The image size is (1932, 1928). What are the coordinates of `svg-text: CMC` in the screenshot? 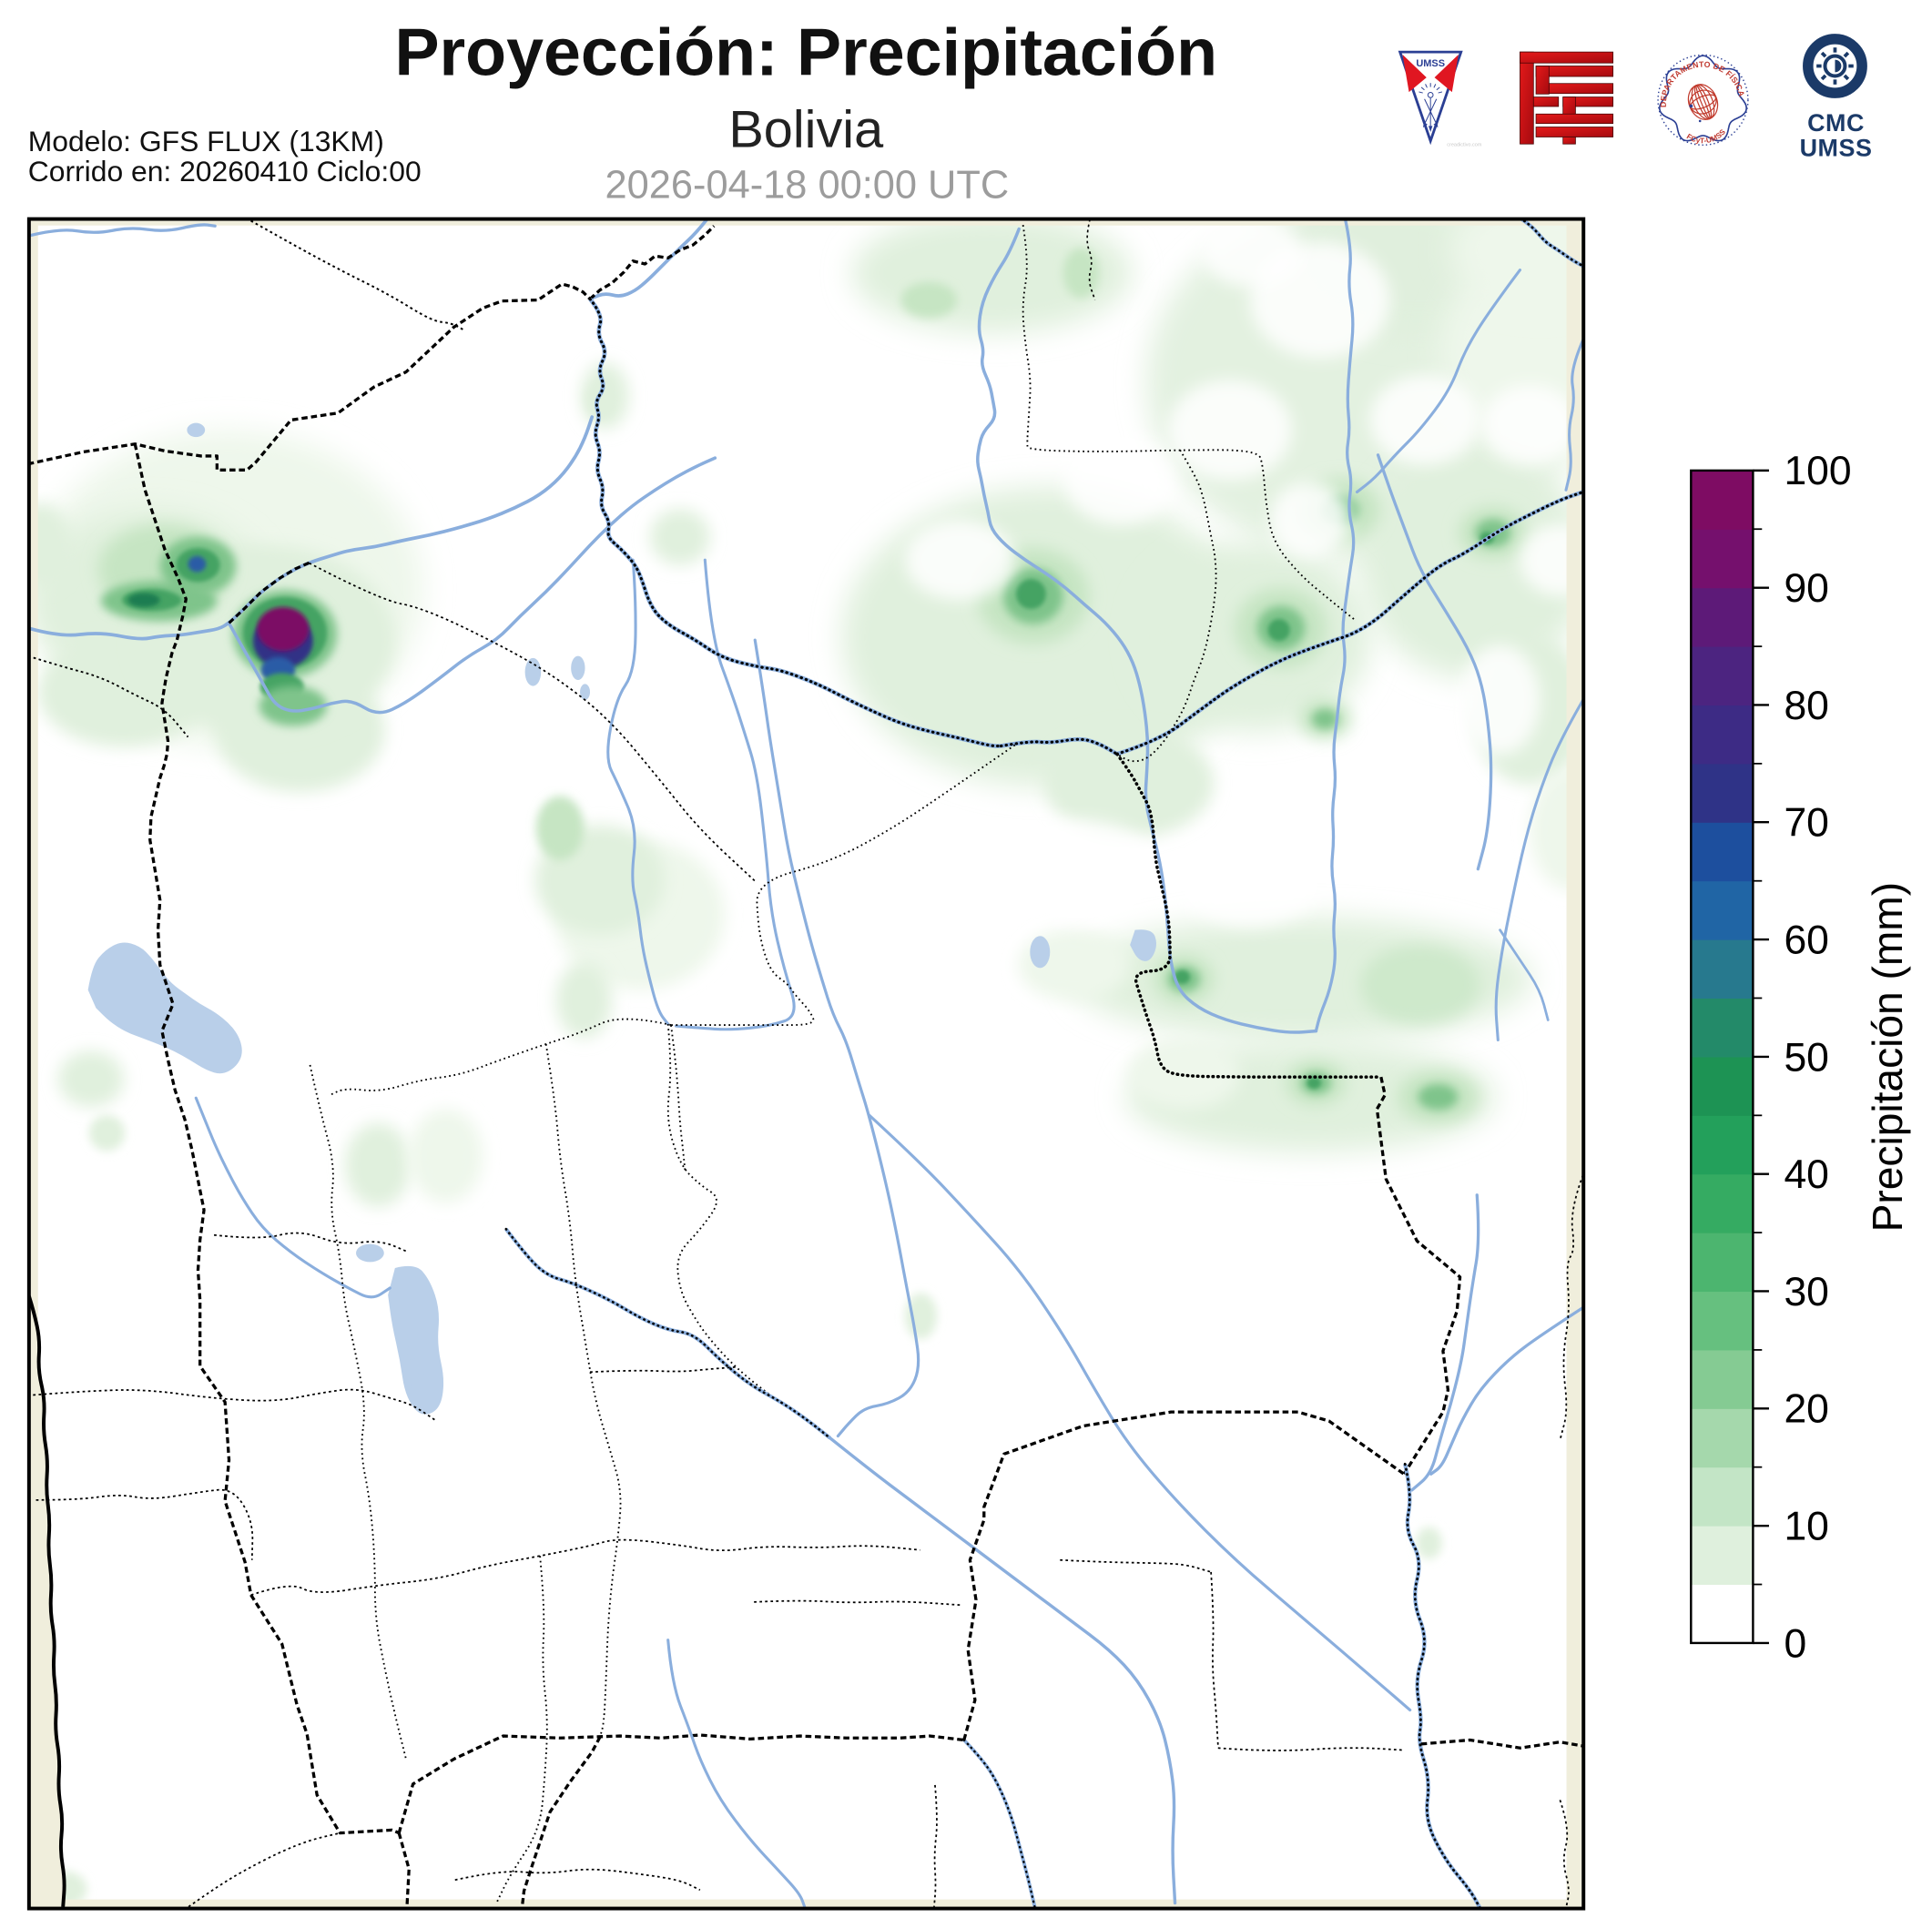 It's located at (1836, 123).